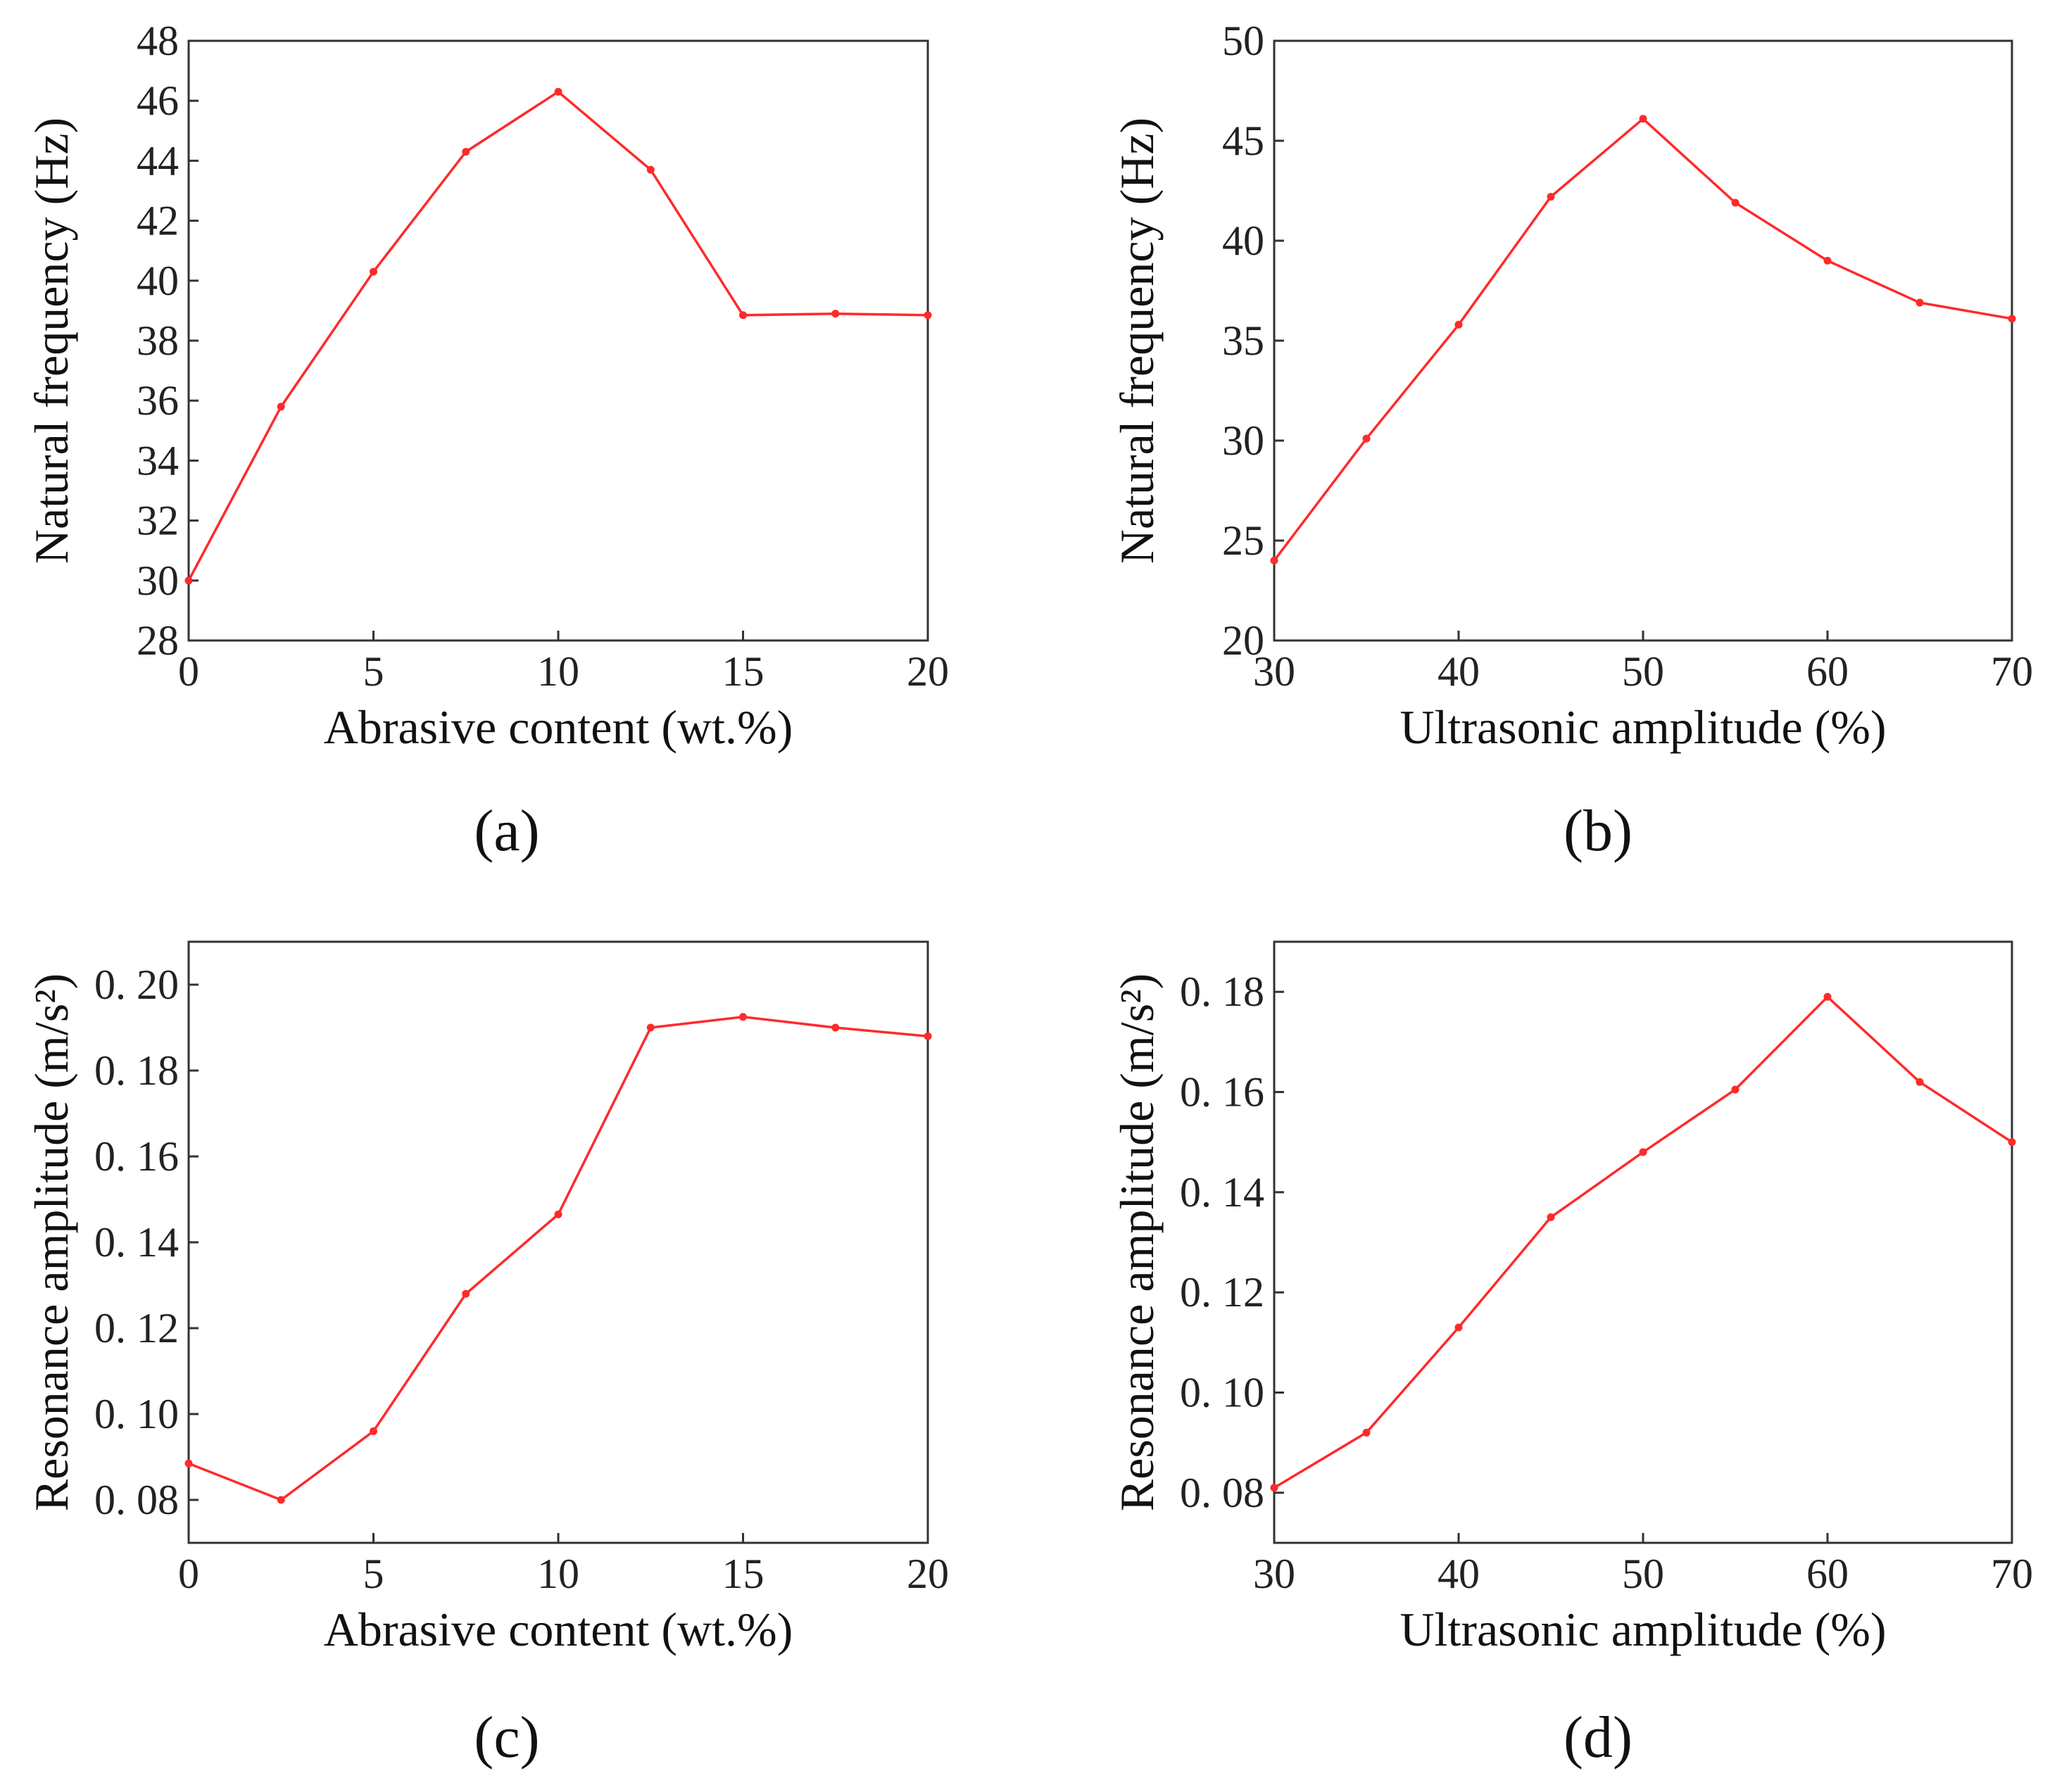 The image size is (2057, 1792). What do you see at coordinates (1643, 1574) in the screenshot?
I see `x-tick-label: 50` at bounding box center [1643, 1574].